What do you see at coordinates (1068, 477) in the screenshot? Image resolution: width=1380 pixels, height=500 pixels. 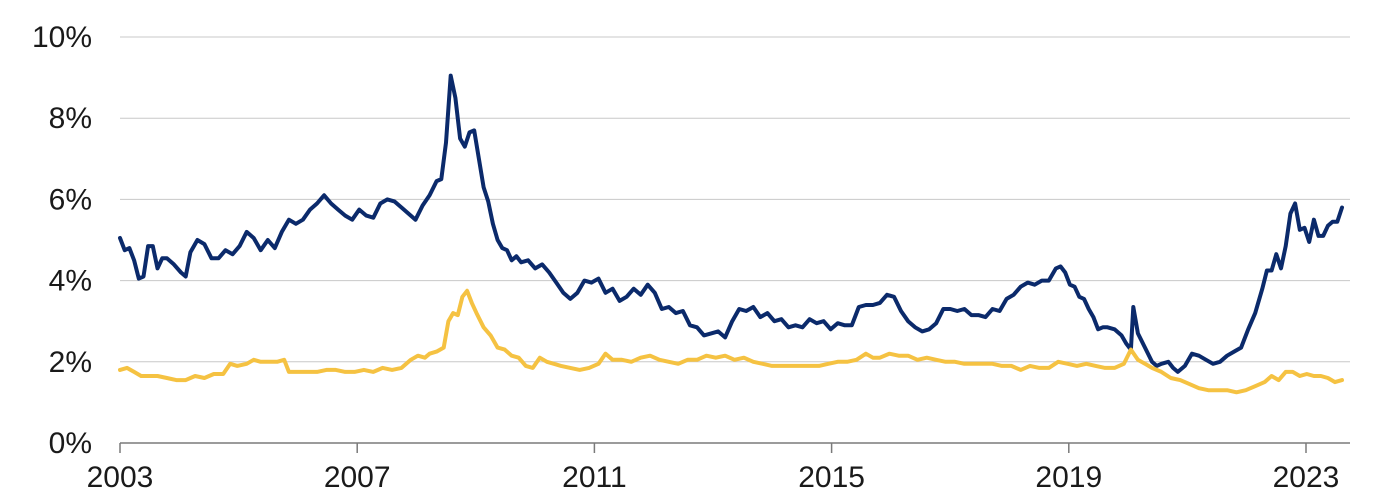 I see `x-tick-label: 2019` at bounding box center [1068, 477].